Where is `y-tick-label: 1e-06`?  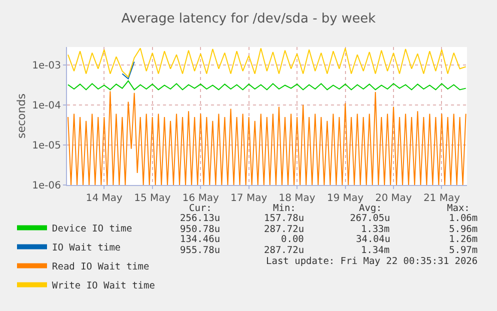
y-tick-label: 1e-06 is located at coordinates (46, 186).